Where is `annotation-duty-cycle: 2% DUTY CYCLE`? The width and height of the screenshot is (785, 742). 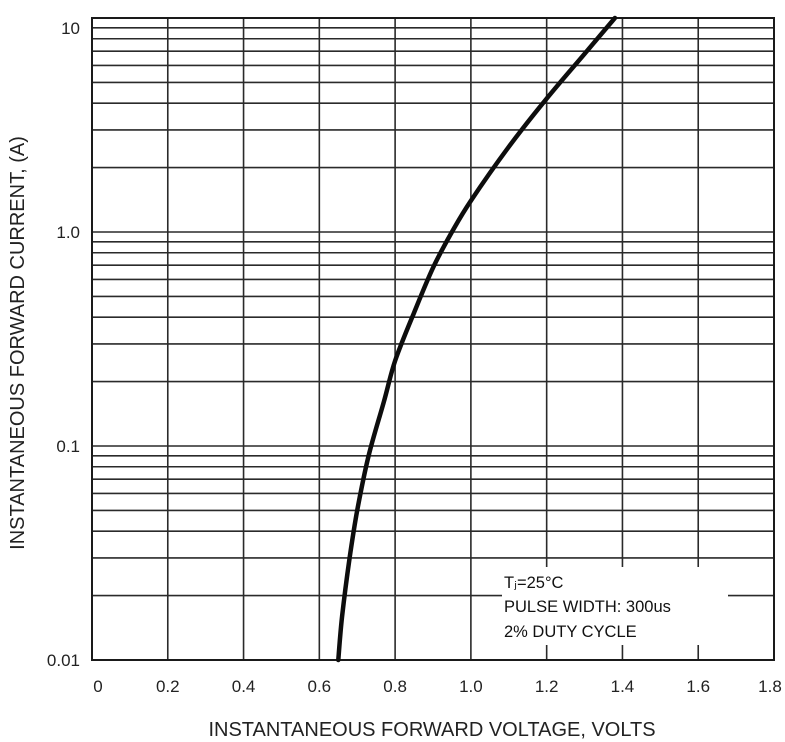 annotation-duty-cycle: 2% DUTY CYCLE is located at coordinates (570, 632).